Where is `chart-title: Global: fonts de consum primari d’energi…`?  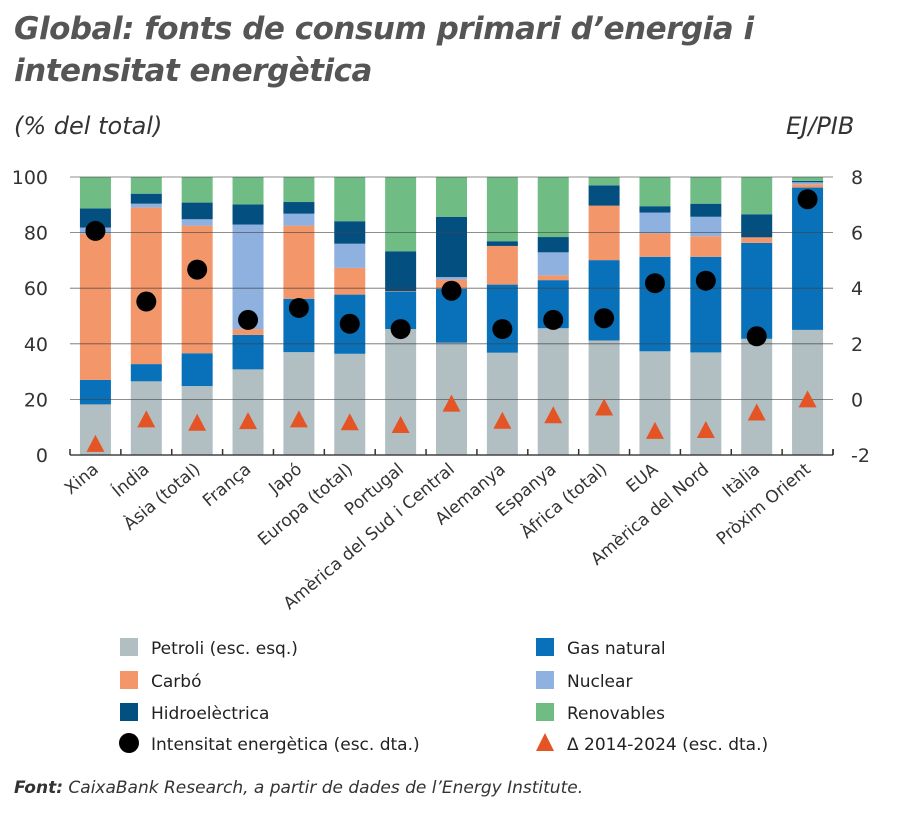 chart-title: Global: fonts de consum primari d’energi… is located at coordinates (384, 50).